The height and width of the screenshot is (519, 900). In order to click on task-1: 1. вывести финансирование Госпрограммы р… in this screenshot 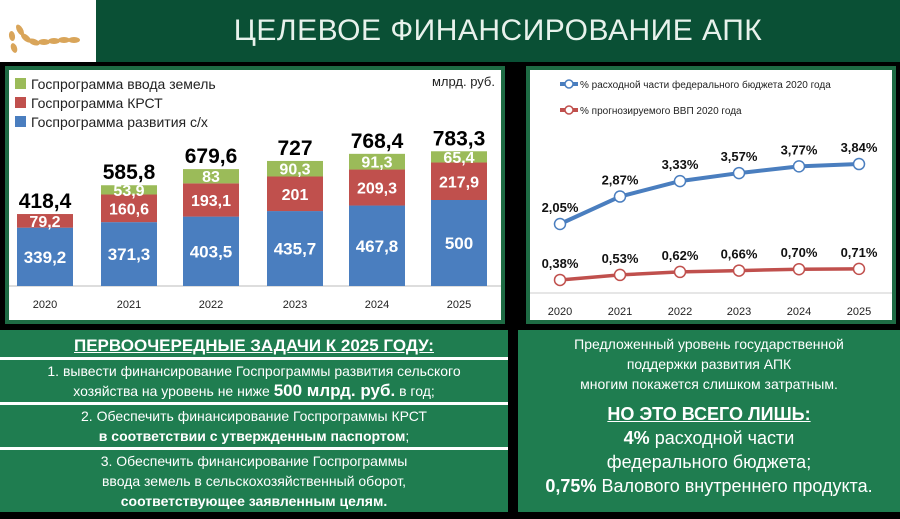, I will do `click(254, 379)`.